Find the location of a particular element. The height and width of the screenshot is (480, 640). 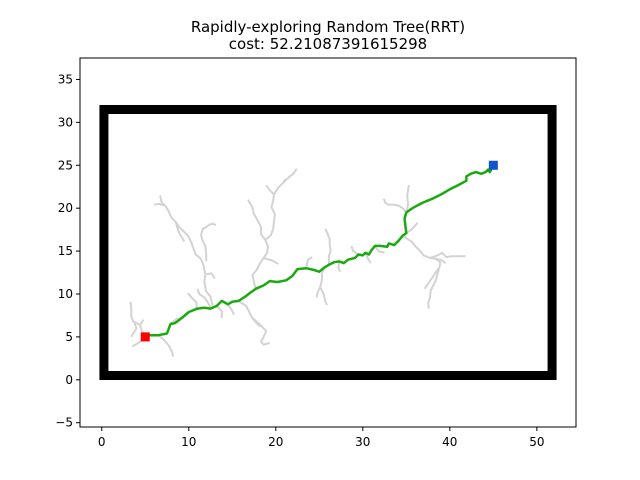

y-tick-label: 0 is located at coordinates (69, 380).